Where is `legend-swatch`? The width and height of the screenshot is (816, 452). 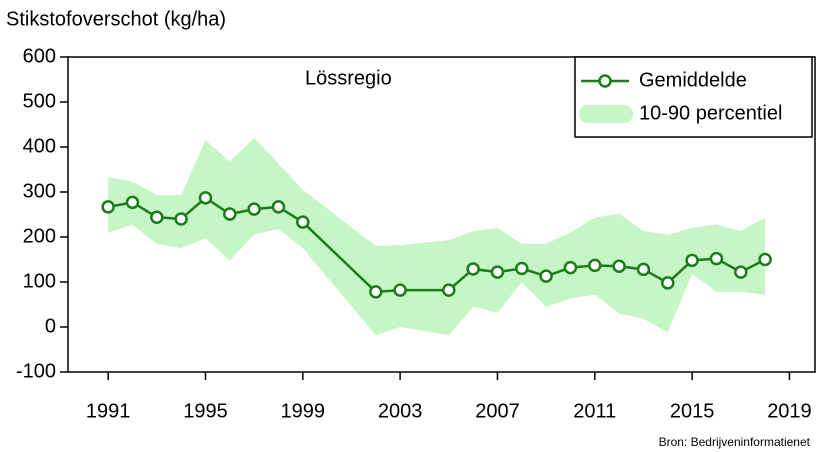 legend-swatch is located at coordinates (606, 114).